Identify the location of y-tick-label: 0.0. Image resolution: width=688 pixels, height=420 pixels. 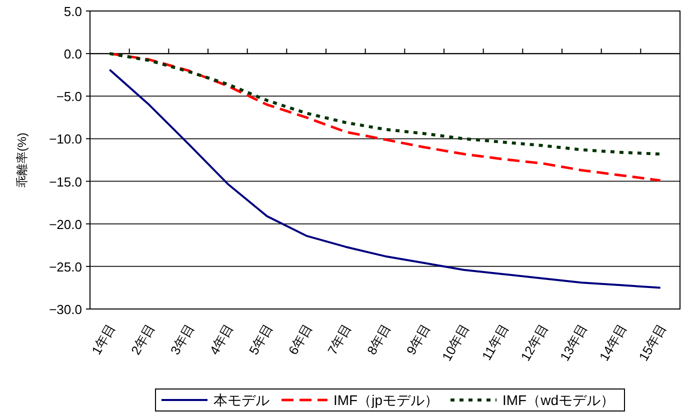
(73, 54).